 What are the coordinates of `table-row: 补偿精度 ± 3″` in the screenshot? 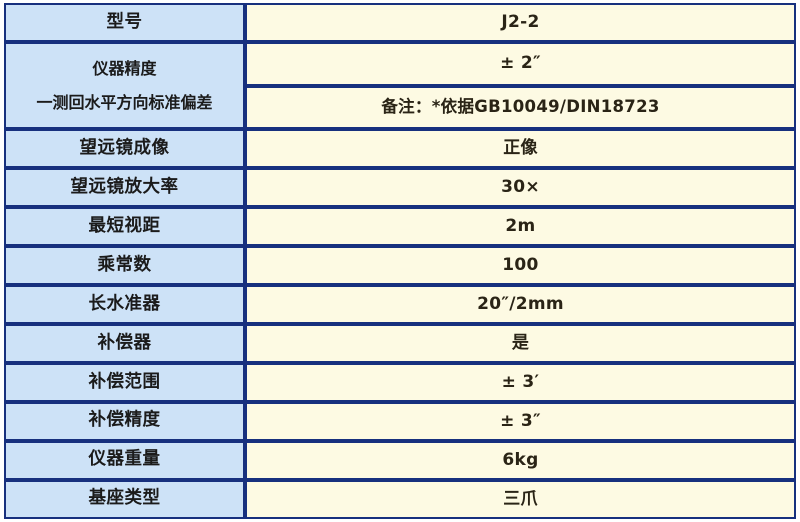 It's located at (400, 421).